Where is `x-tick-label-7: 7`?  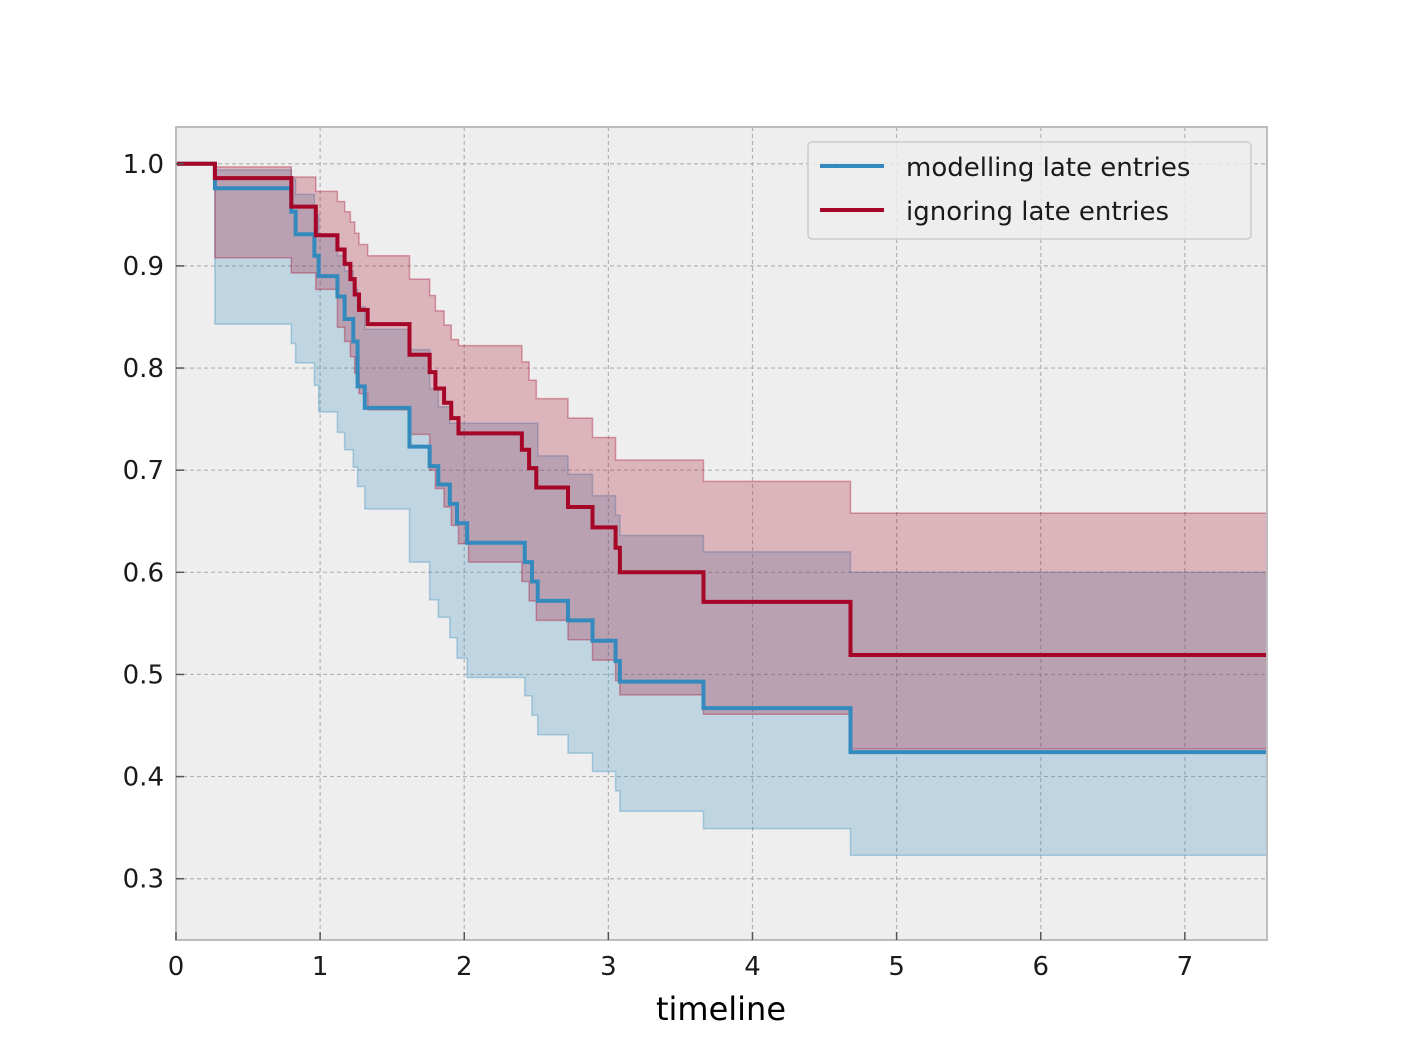
x-tick-label-7: 7 is located at coordinates (1185, 967).